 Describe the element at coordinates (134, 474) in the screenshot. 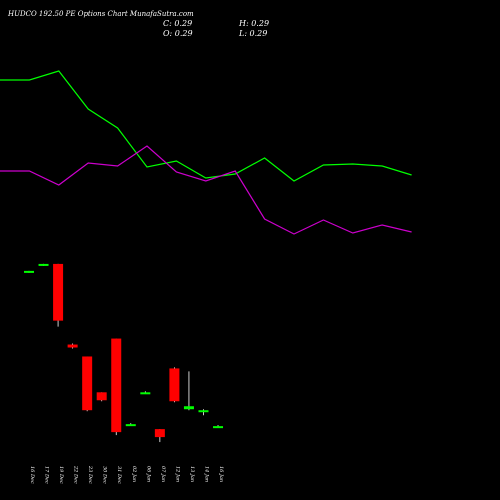

I see `x-tick-label: 02 Jan` at that location.